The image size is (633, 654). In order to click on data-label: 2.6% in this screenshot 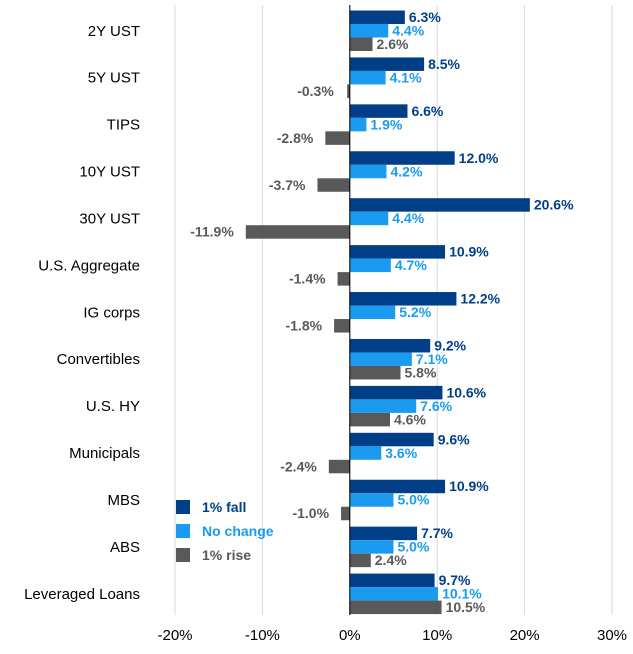, I will do `click(393, 44)`.